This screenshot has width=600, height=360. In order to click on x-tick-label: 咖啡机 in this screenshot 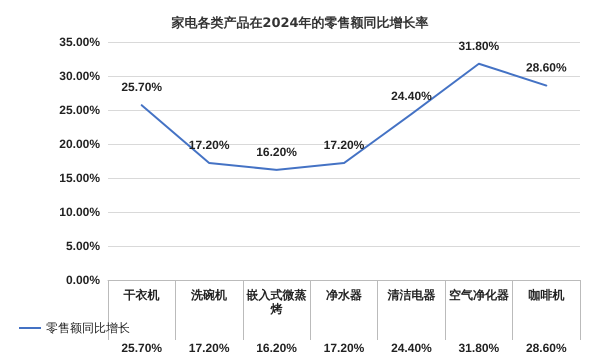, I will do `click(546, 295)`.